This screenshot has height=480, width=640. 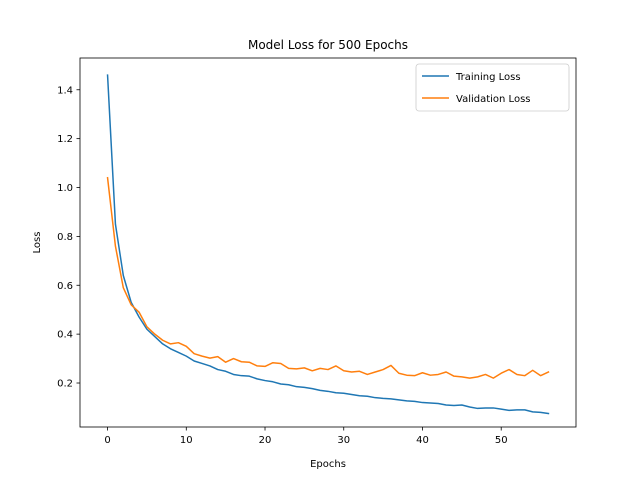 What do you see at coordinates (265, 440) in the screenshot?
I see `x-tick-label: 20` at bounding box center [265, 440].